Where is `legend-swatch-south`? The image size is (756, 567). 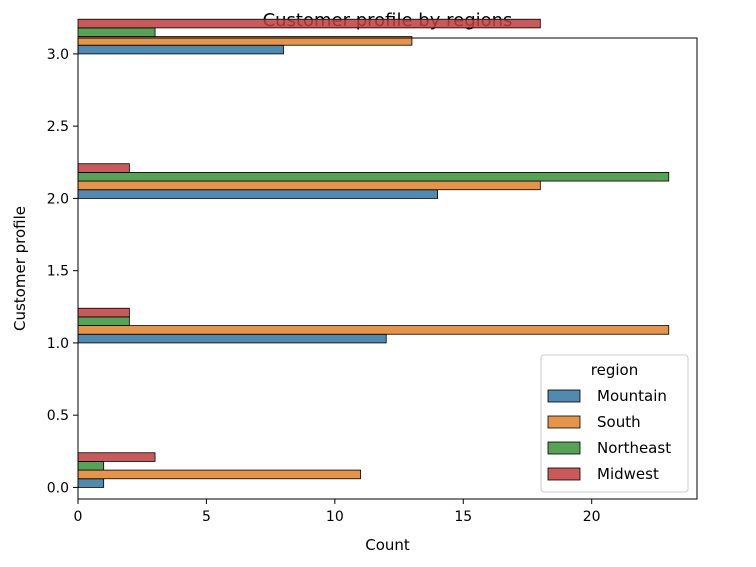 legend-swatch-south is located at coordinates (564, 422).